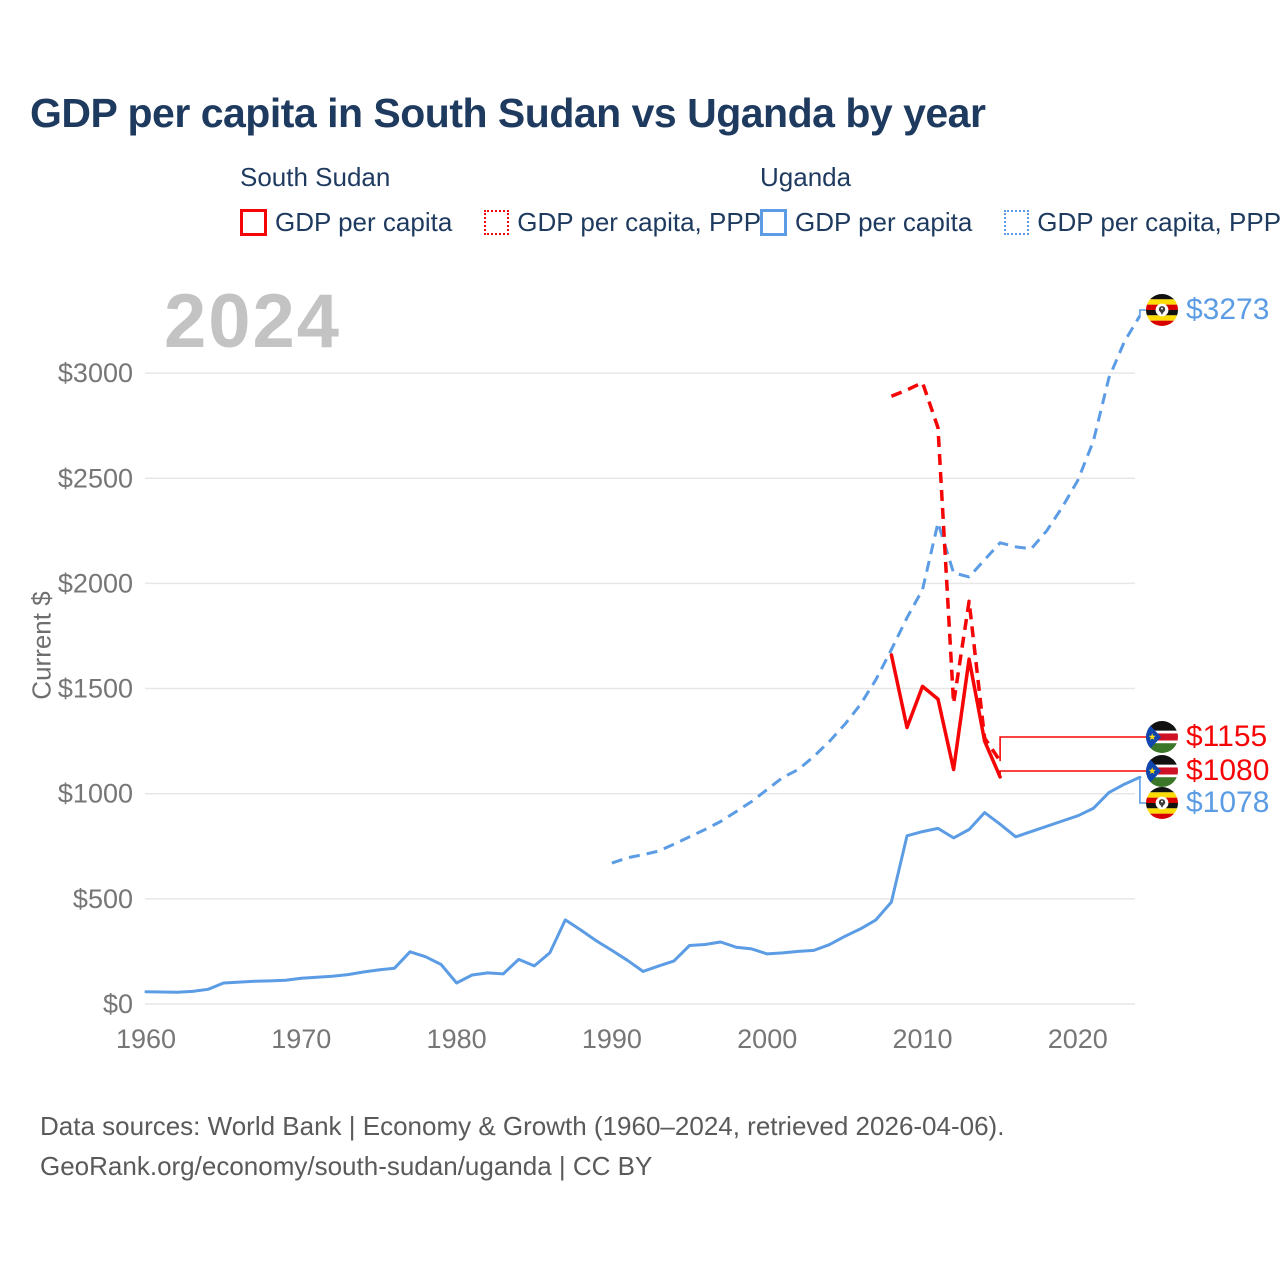 The width and height of the screenshot is (1280, 1280). Describe the element at coordinates (767, 1039) in the screenshot. I see `x-tick-label: 2000` at that location.